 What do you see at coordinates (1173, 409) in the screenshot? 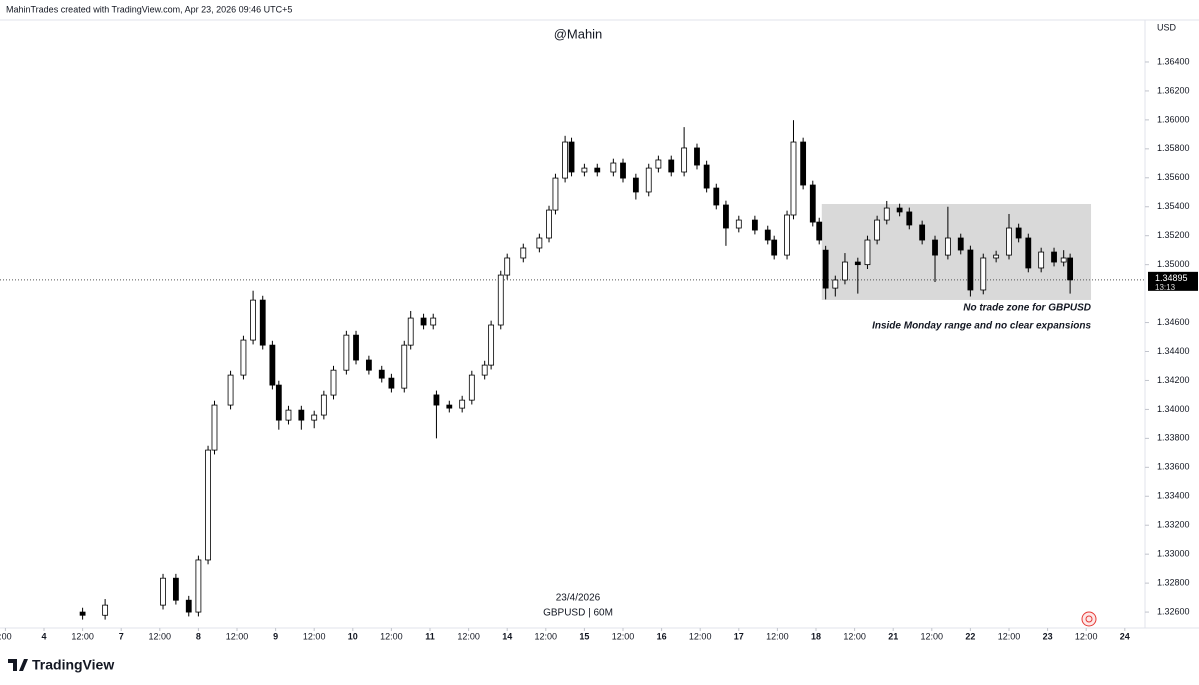
I see `y-tick-label: 1.34000` at bounding box center [1173, 409].